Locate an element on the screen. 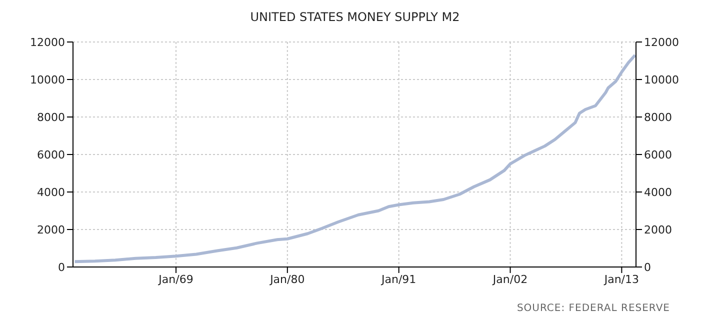  y2-tick-label: 10000 is located at coordinates (661, 79).